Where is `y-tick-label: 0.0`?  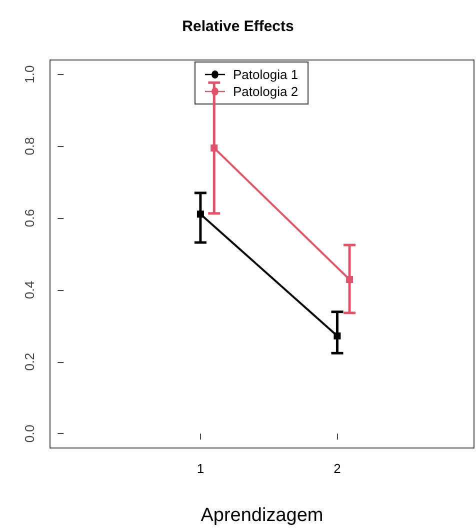 y-tick-label: 0.0 is located at coordinates (29, 433).